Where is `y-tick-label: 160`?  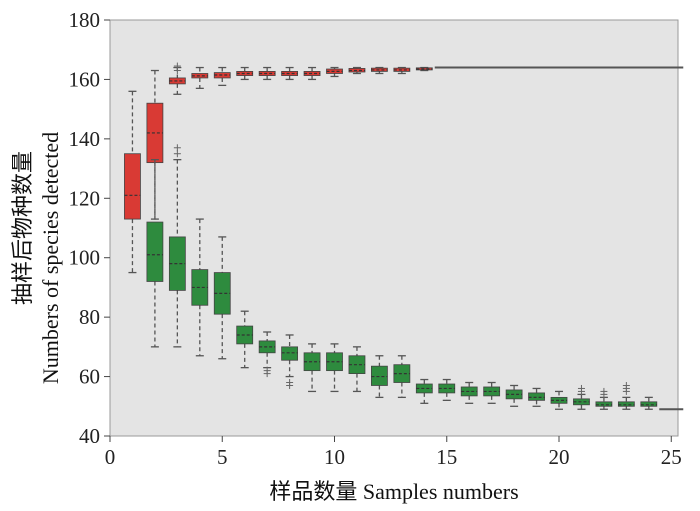
y-tick-label: 160 is located at coordinates (85, 79).